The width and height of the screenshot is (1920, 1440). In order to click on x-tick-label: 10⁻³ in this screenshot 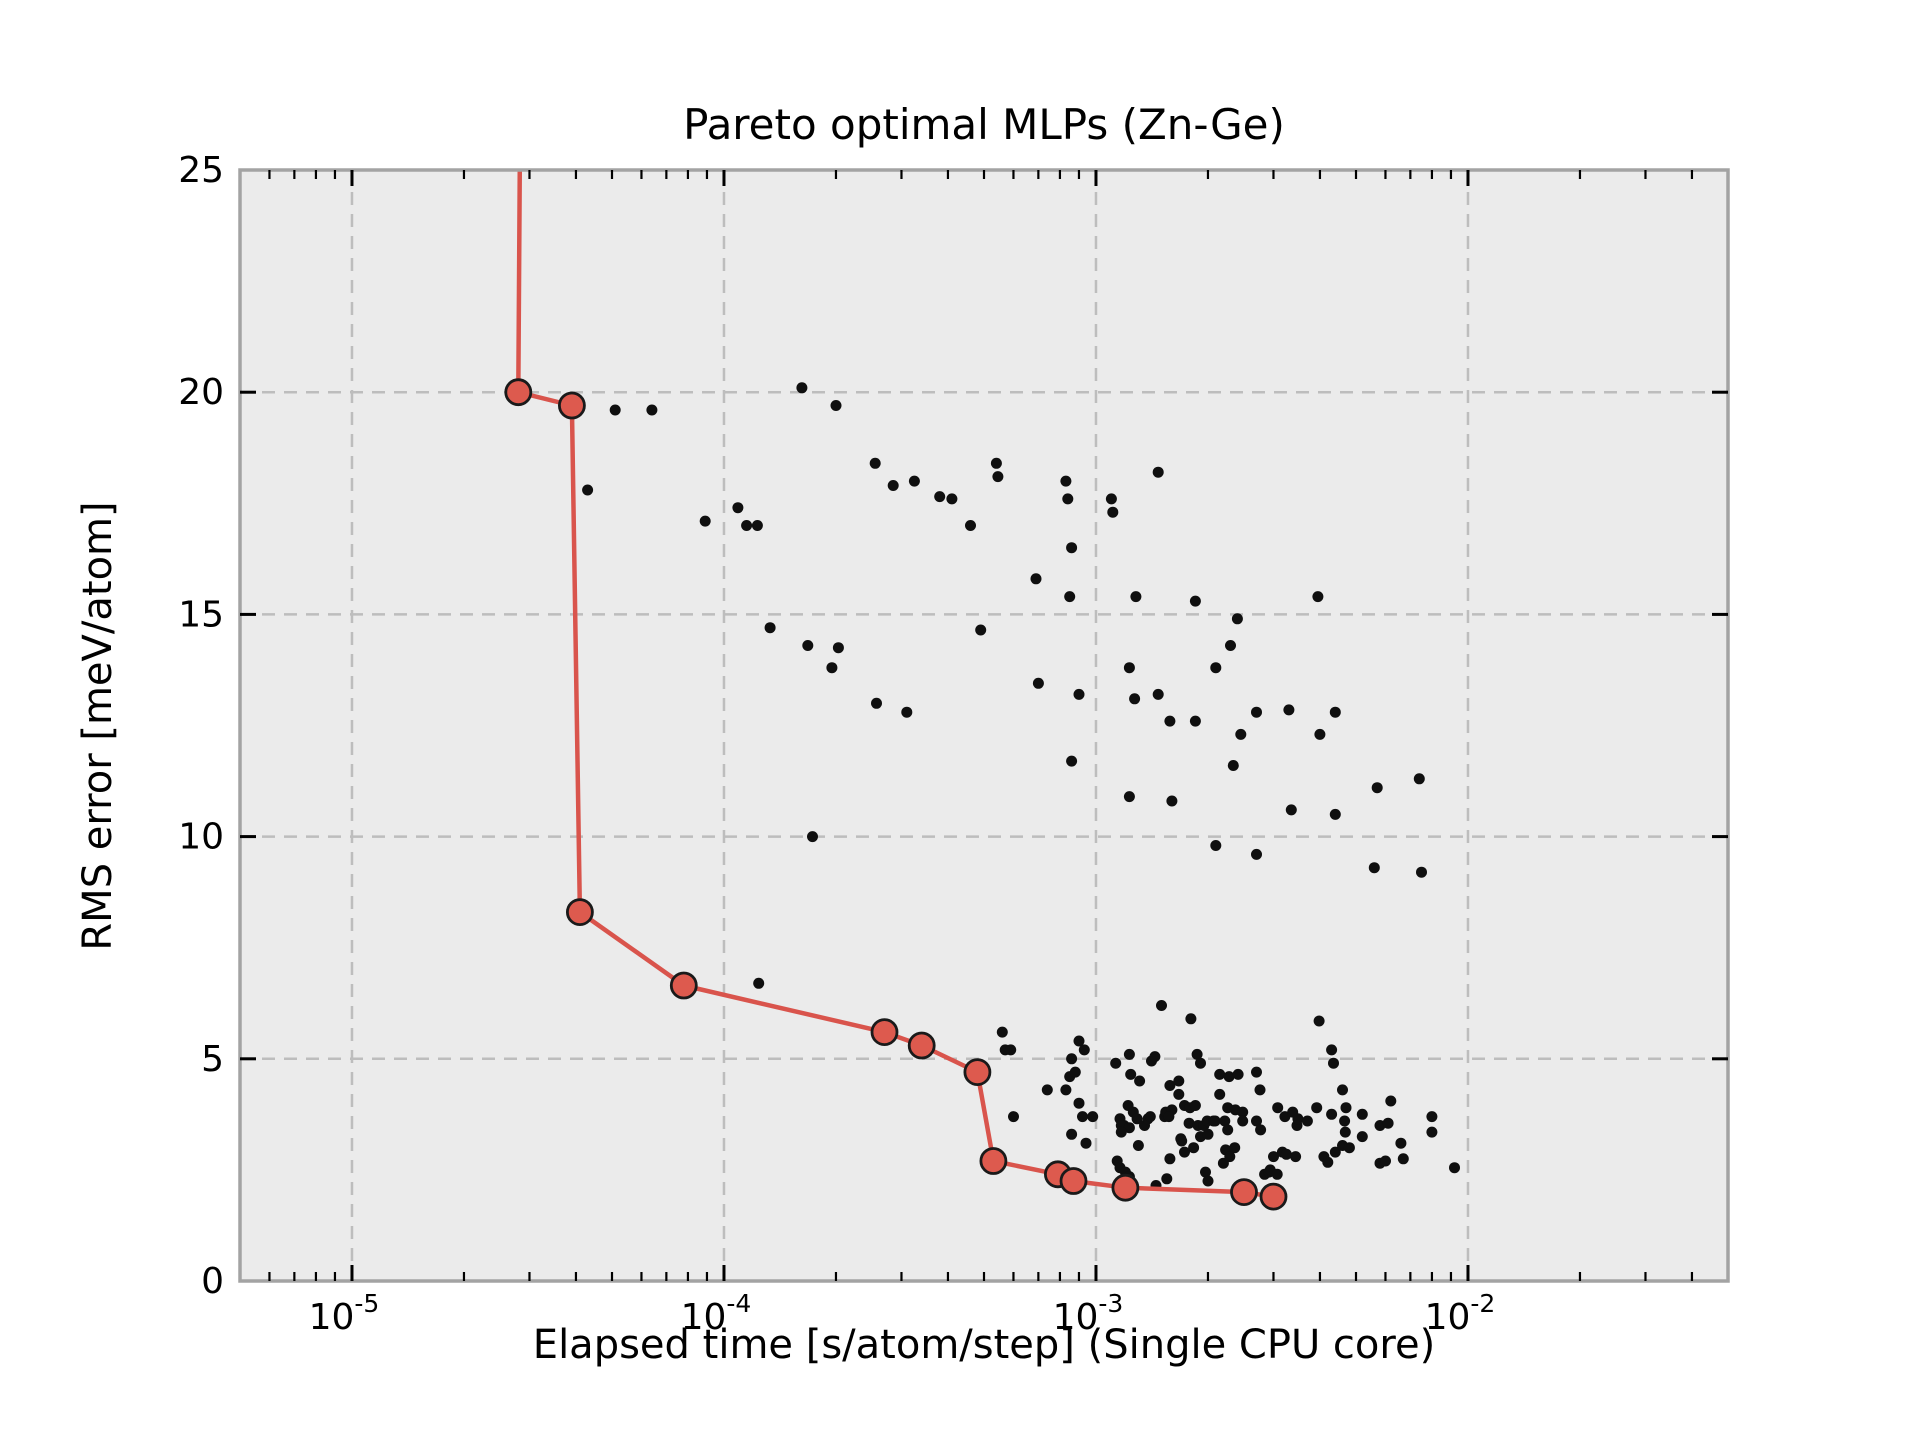, I will do `click(1088, 1313)`.